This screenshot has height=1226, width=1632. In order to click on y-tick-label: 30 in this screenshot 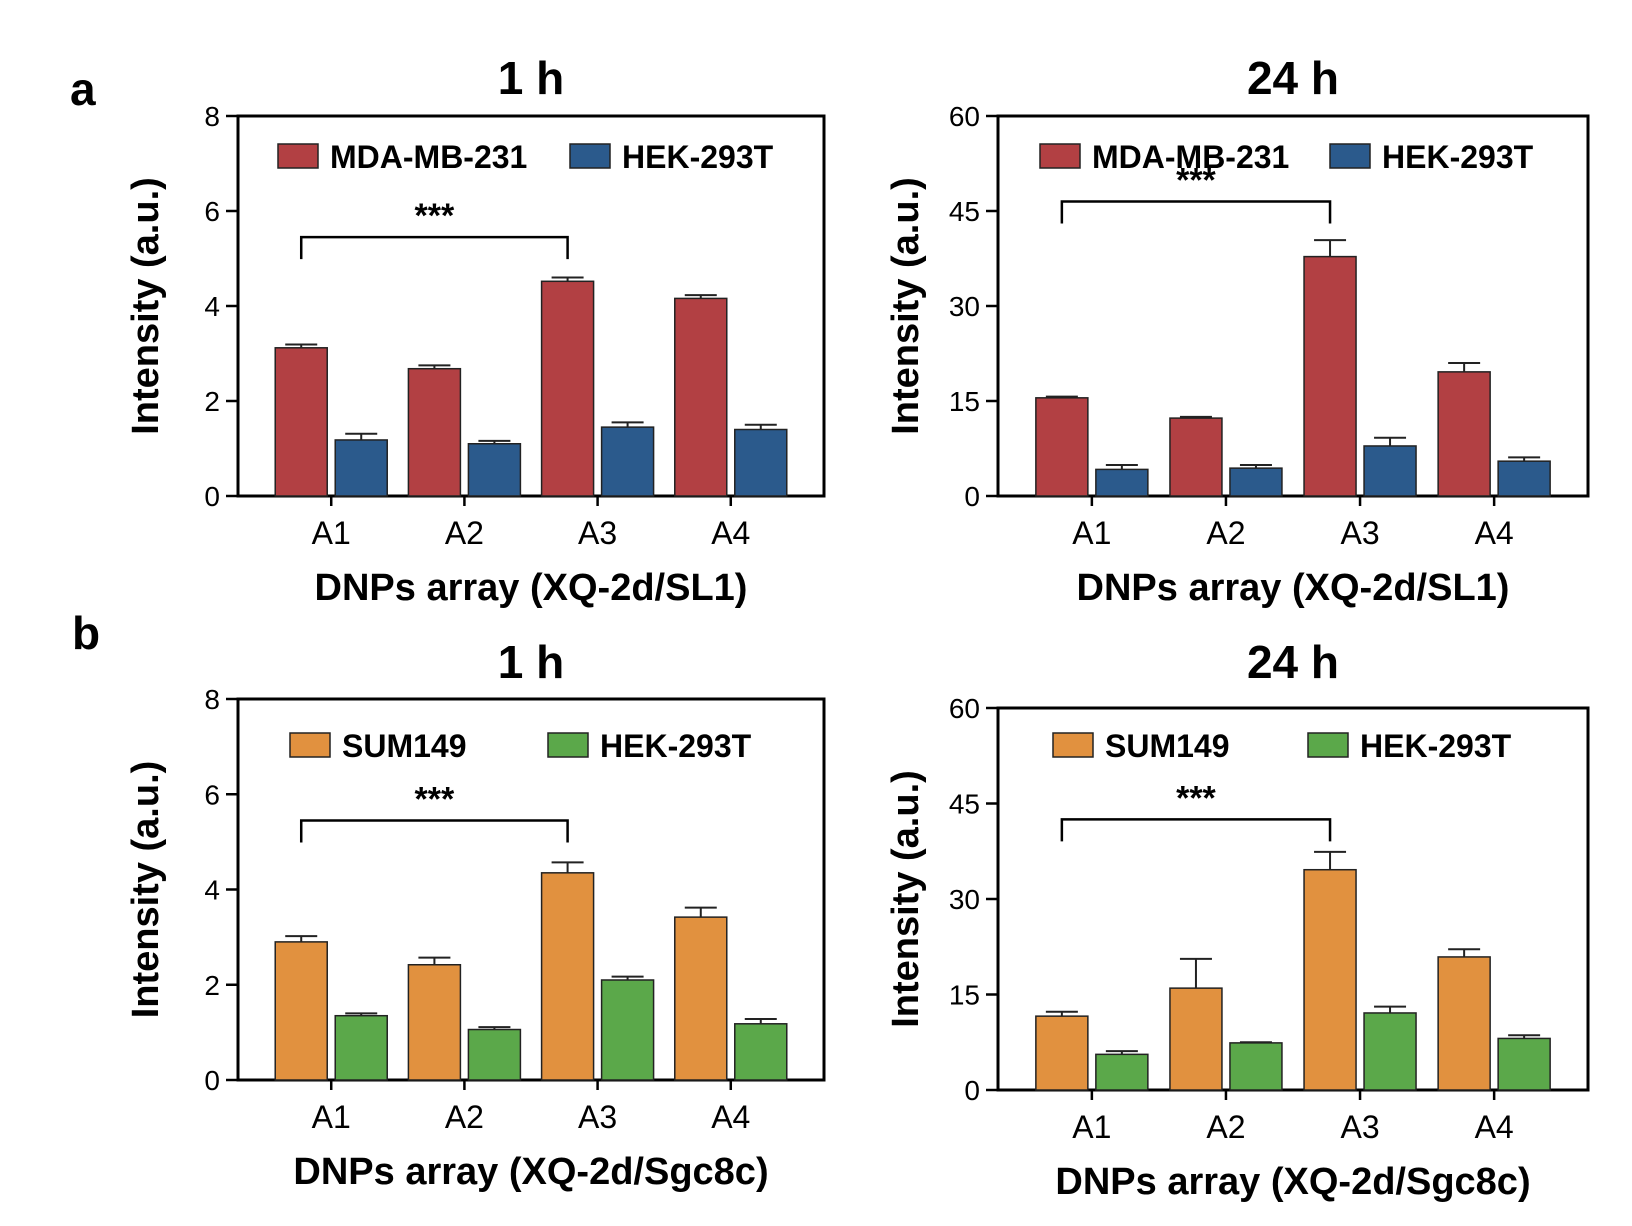, I will do `click(964, 306)`.